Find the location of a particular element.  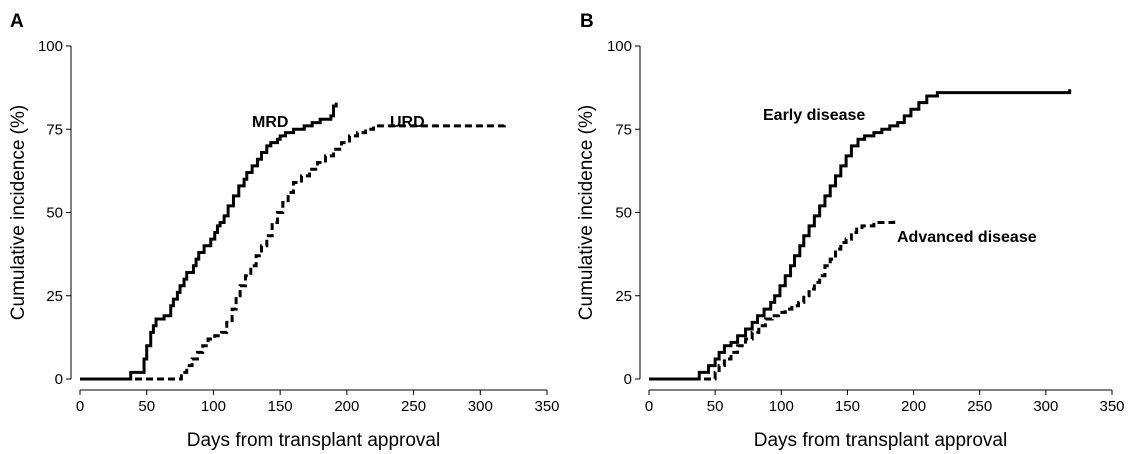

series-line-advanced-disease is located at coordinates (772, 300).